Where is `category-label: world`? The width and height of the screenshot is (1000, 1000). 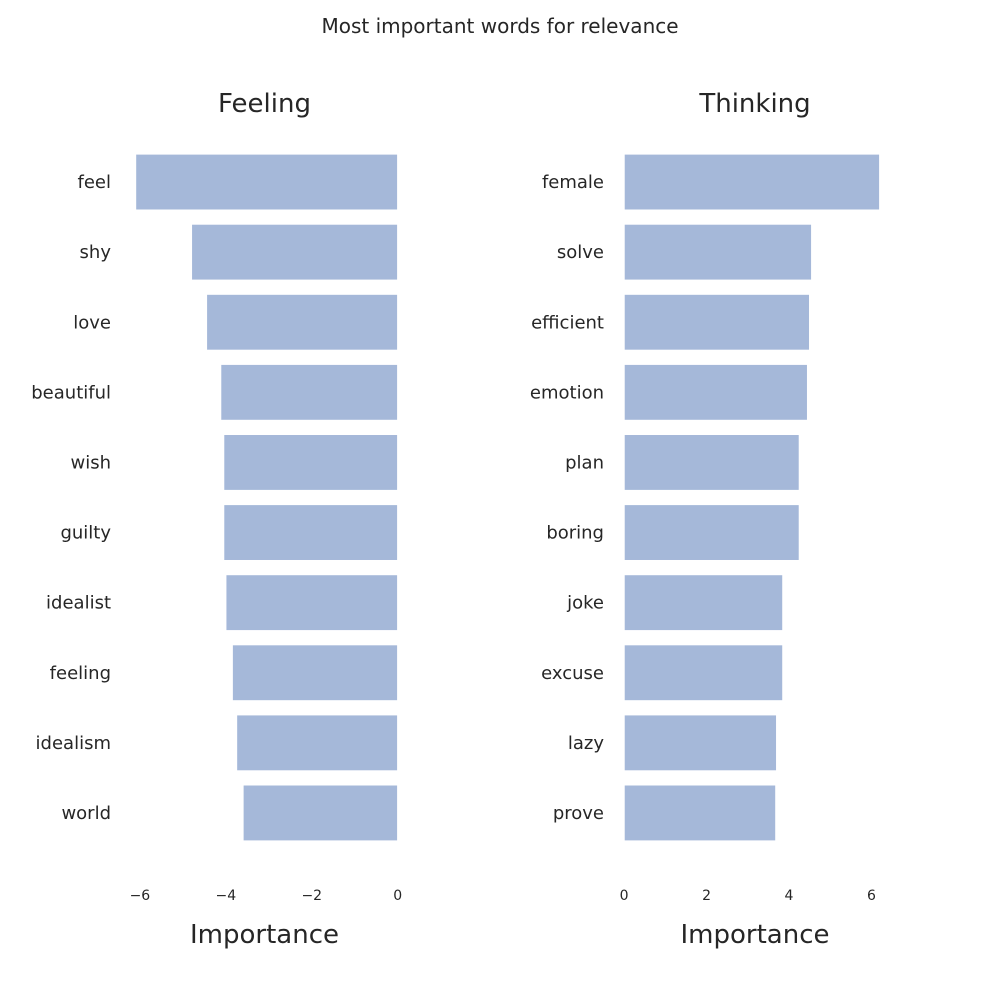 category-label: world is located at coordinates (86, 813).